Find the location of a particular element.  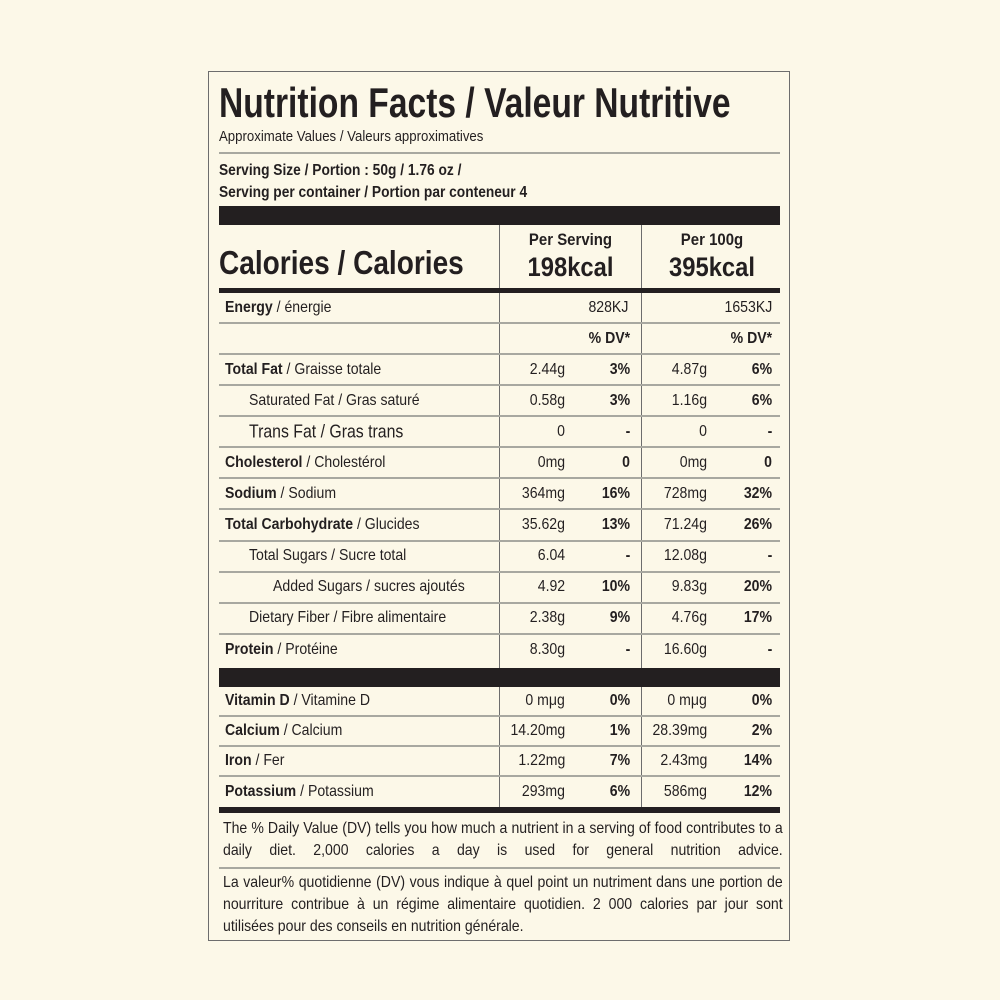

percent-dv-per-serving: 13% is located at coordinates (615, 525).